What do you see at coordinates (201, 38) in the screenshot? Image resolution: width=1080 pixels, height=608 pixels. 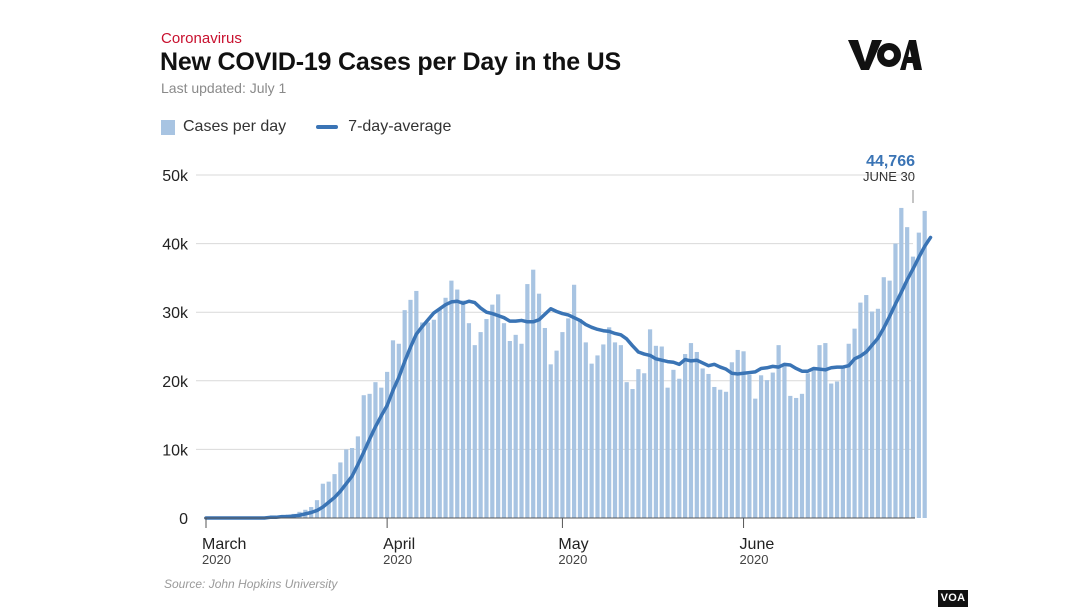 I see `kicker: Coronavirus` at bounding box center [201, 38].